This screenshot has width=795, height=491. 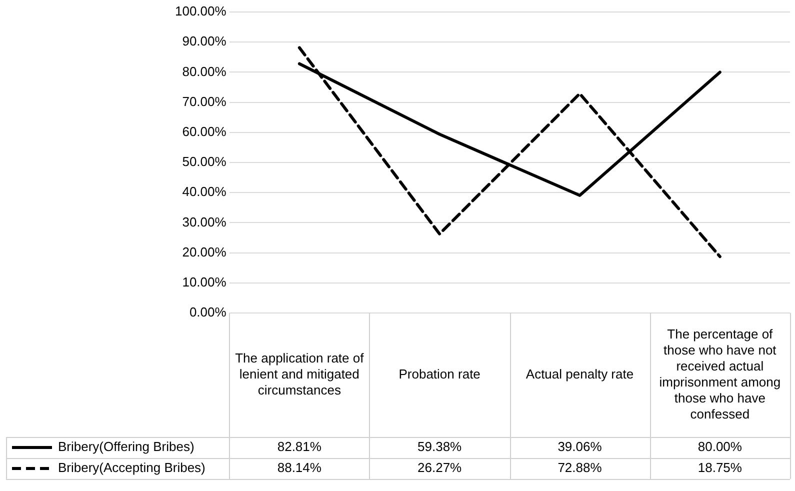 I want to click on y-tick-label: 90.00%, so click(x=204, y=41).